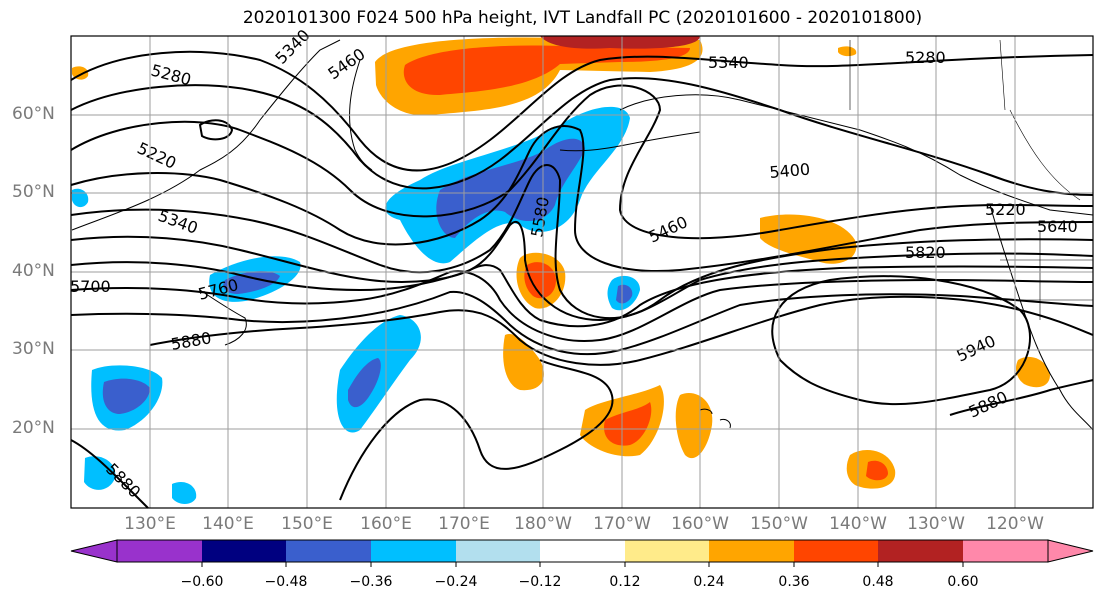  Describe the element at coordinates (1070, 551) in the screenshot. I see `colorbar-right-extension` at that location.